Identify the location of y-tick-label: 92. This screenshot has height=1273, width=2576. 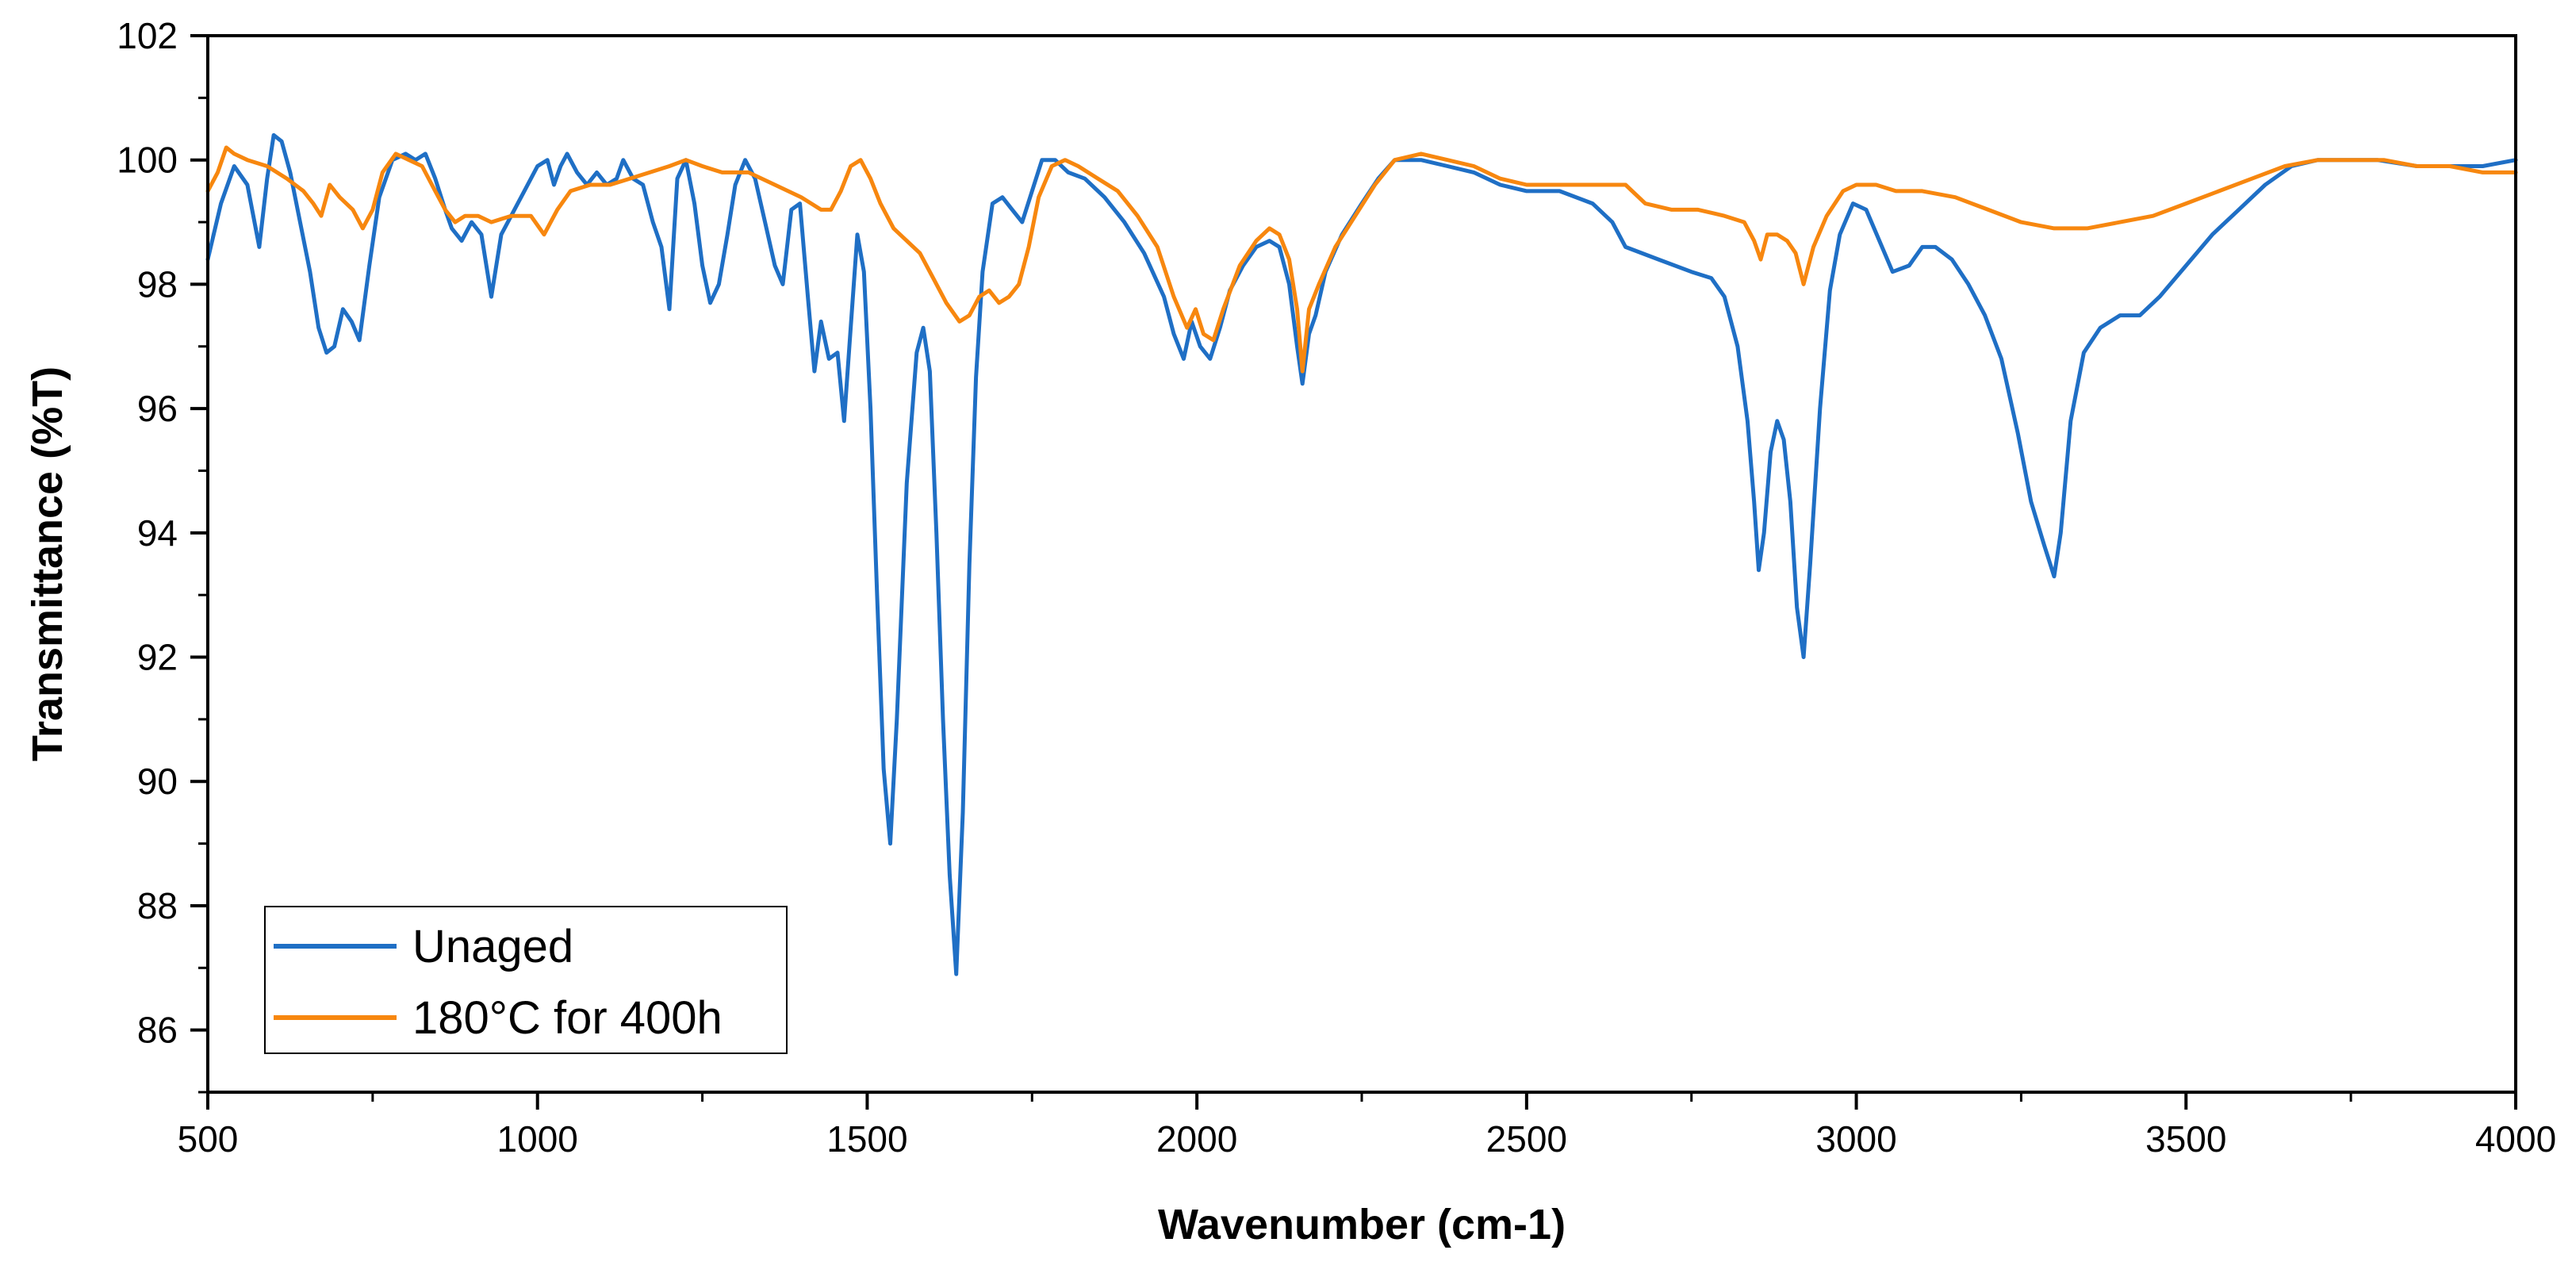
(157, 657).